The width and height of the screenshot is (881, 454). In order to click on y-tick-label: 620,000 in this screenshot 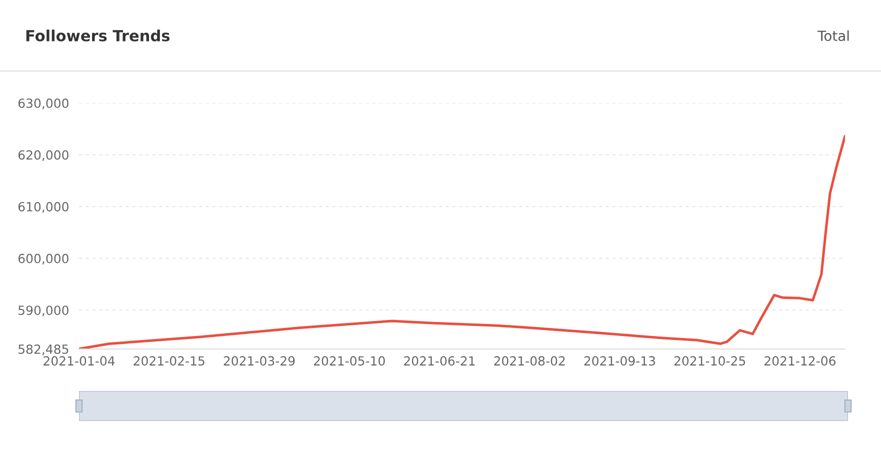, I will do `click(43, 155)`.